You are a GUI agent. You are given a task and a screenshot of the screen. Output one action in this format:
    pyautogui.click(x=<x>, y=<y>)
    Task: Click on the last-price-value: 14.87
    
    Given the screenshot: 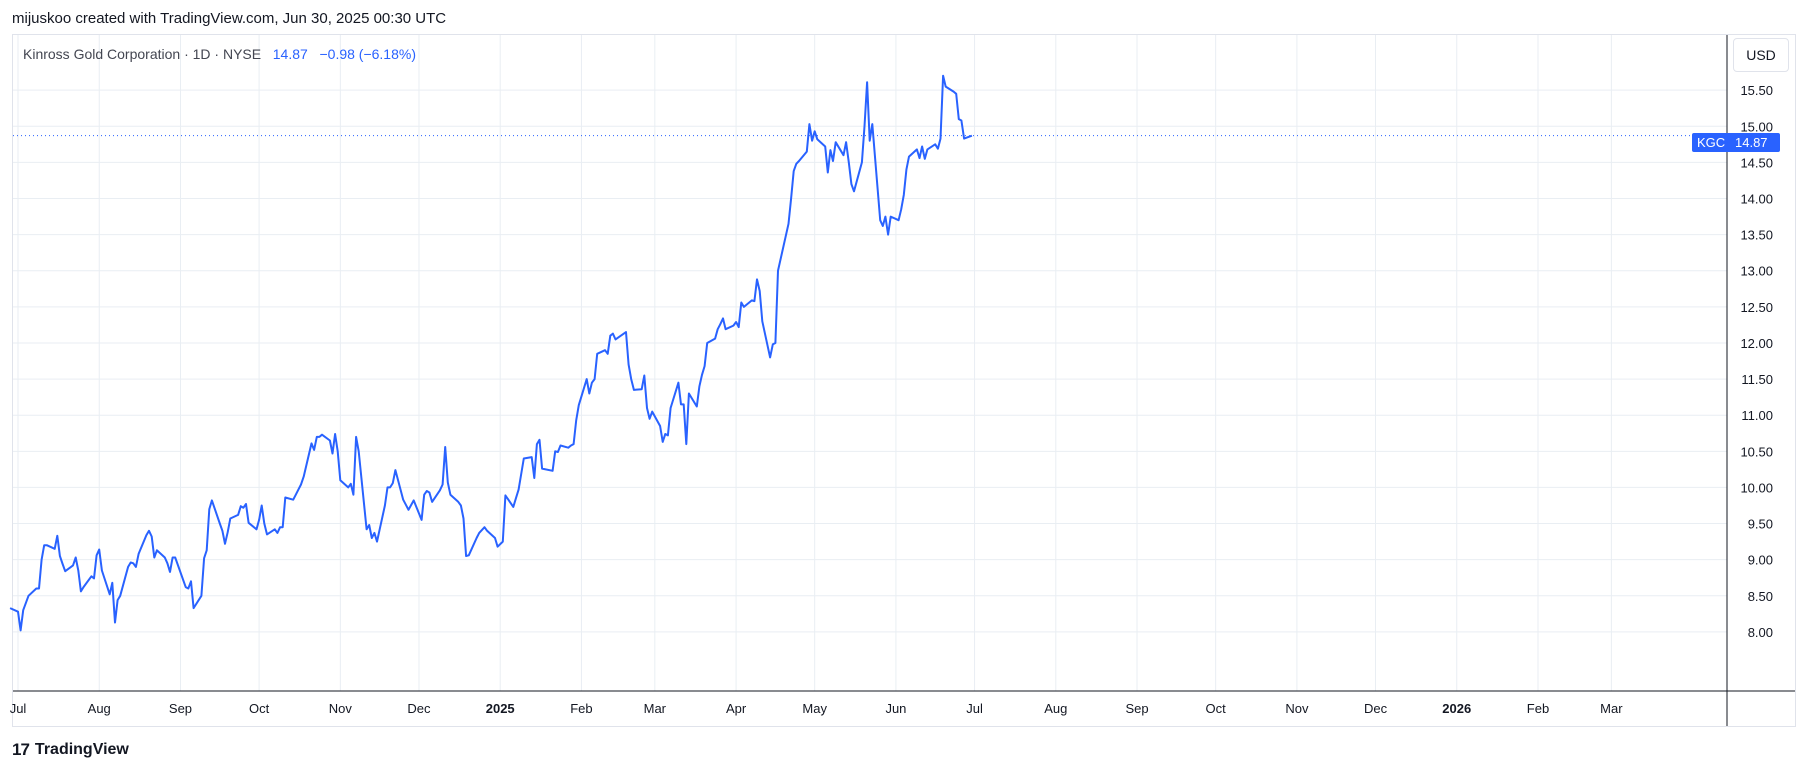 What is the action you would take?
    pyautogui.click(x=1751, y=142)
    